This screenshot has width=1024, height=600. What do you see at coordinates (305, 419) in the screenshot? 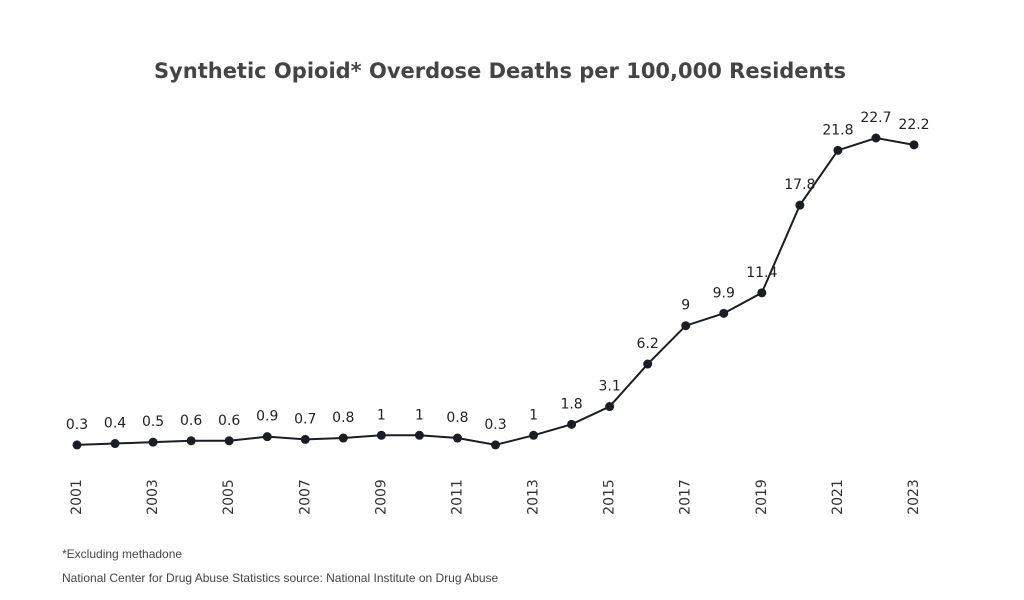
I see `data-label: 0.7` at bounding box center [305, 419].